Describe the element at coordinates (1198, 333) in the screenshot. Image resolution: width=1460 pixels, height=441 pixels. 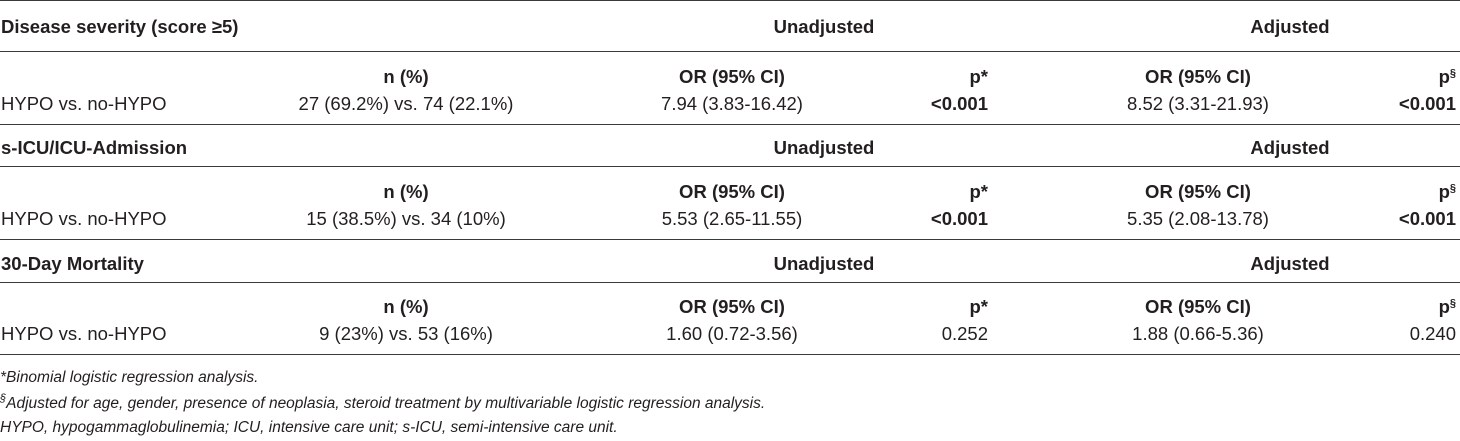
I see `or-adjusted-value: 1.88 (0.66-5.36)` at that location.